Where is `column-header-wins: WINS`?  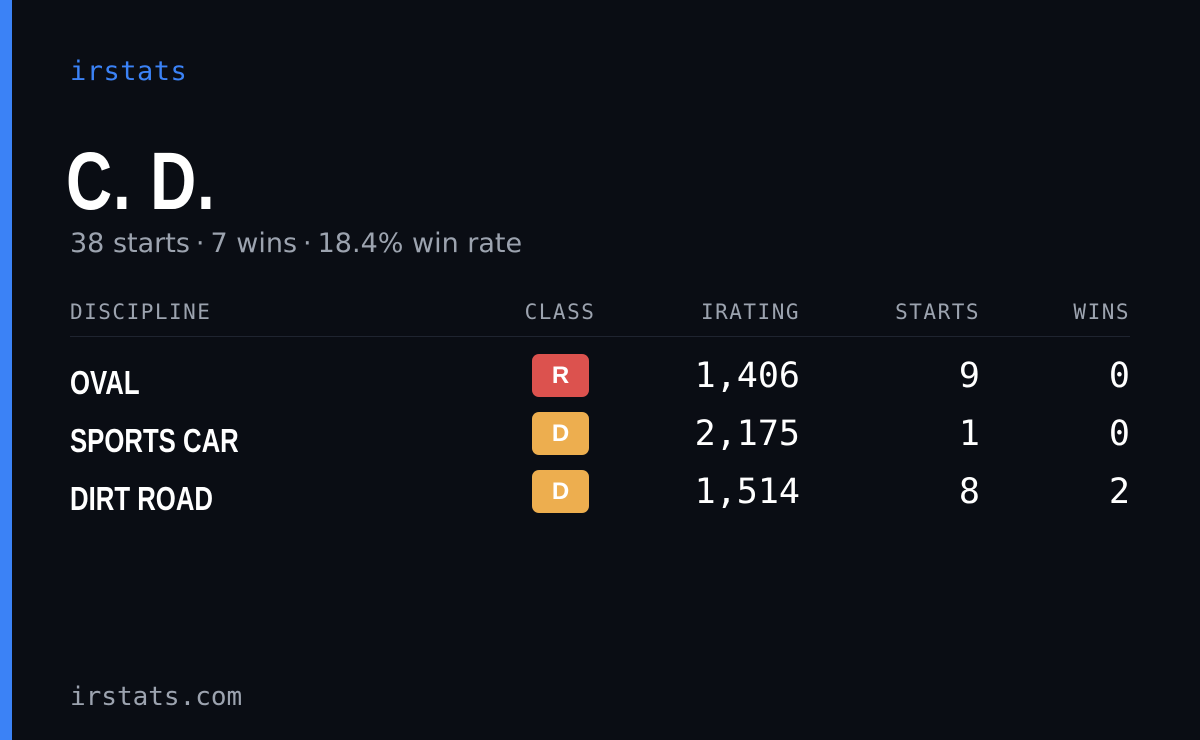 column-header-wins: WINS is located at coordinates (1101, 312).